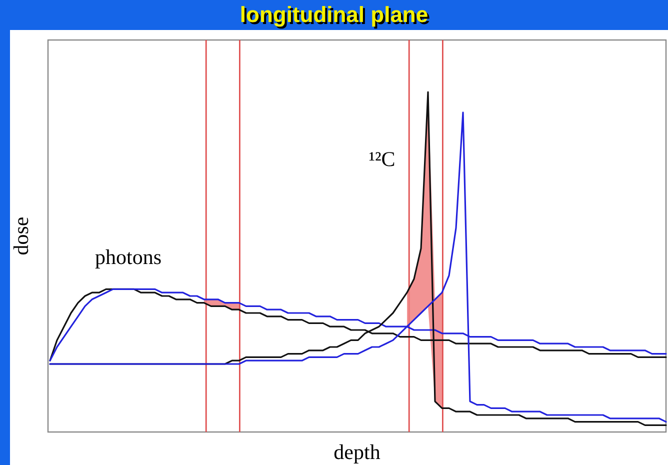  What do you see at coordinates (357, 452) in the screenshot?
I see `x-axis-title: depth` at bounding box center [357, 452].